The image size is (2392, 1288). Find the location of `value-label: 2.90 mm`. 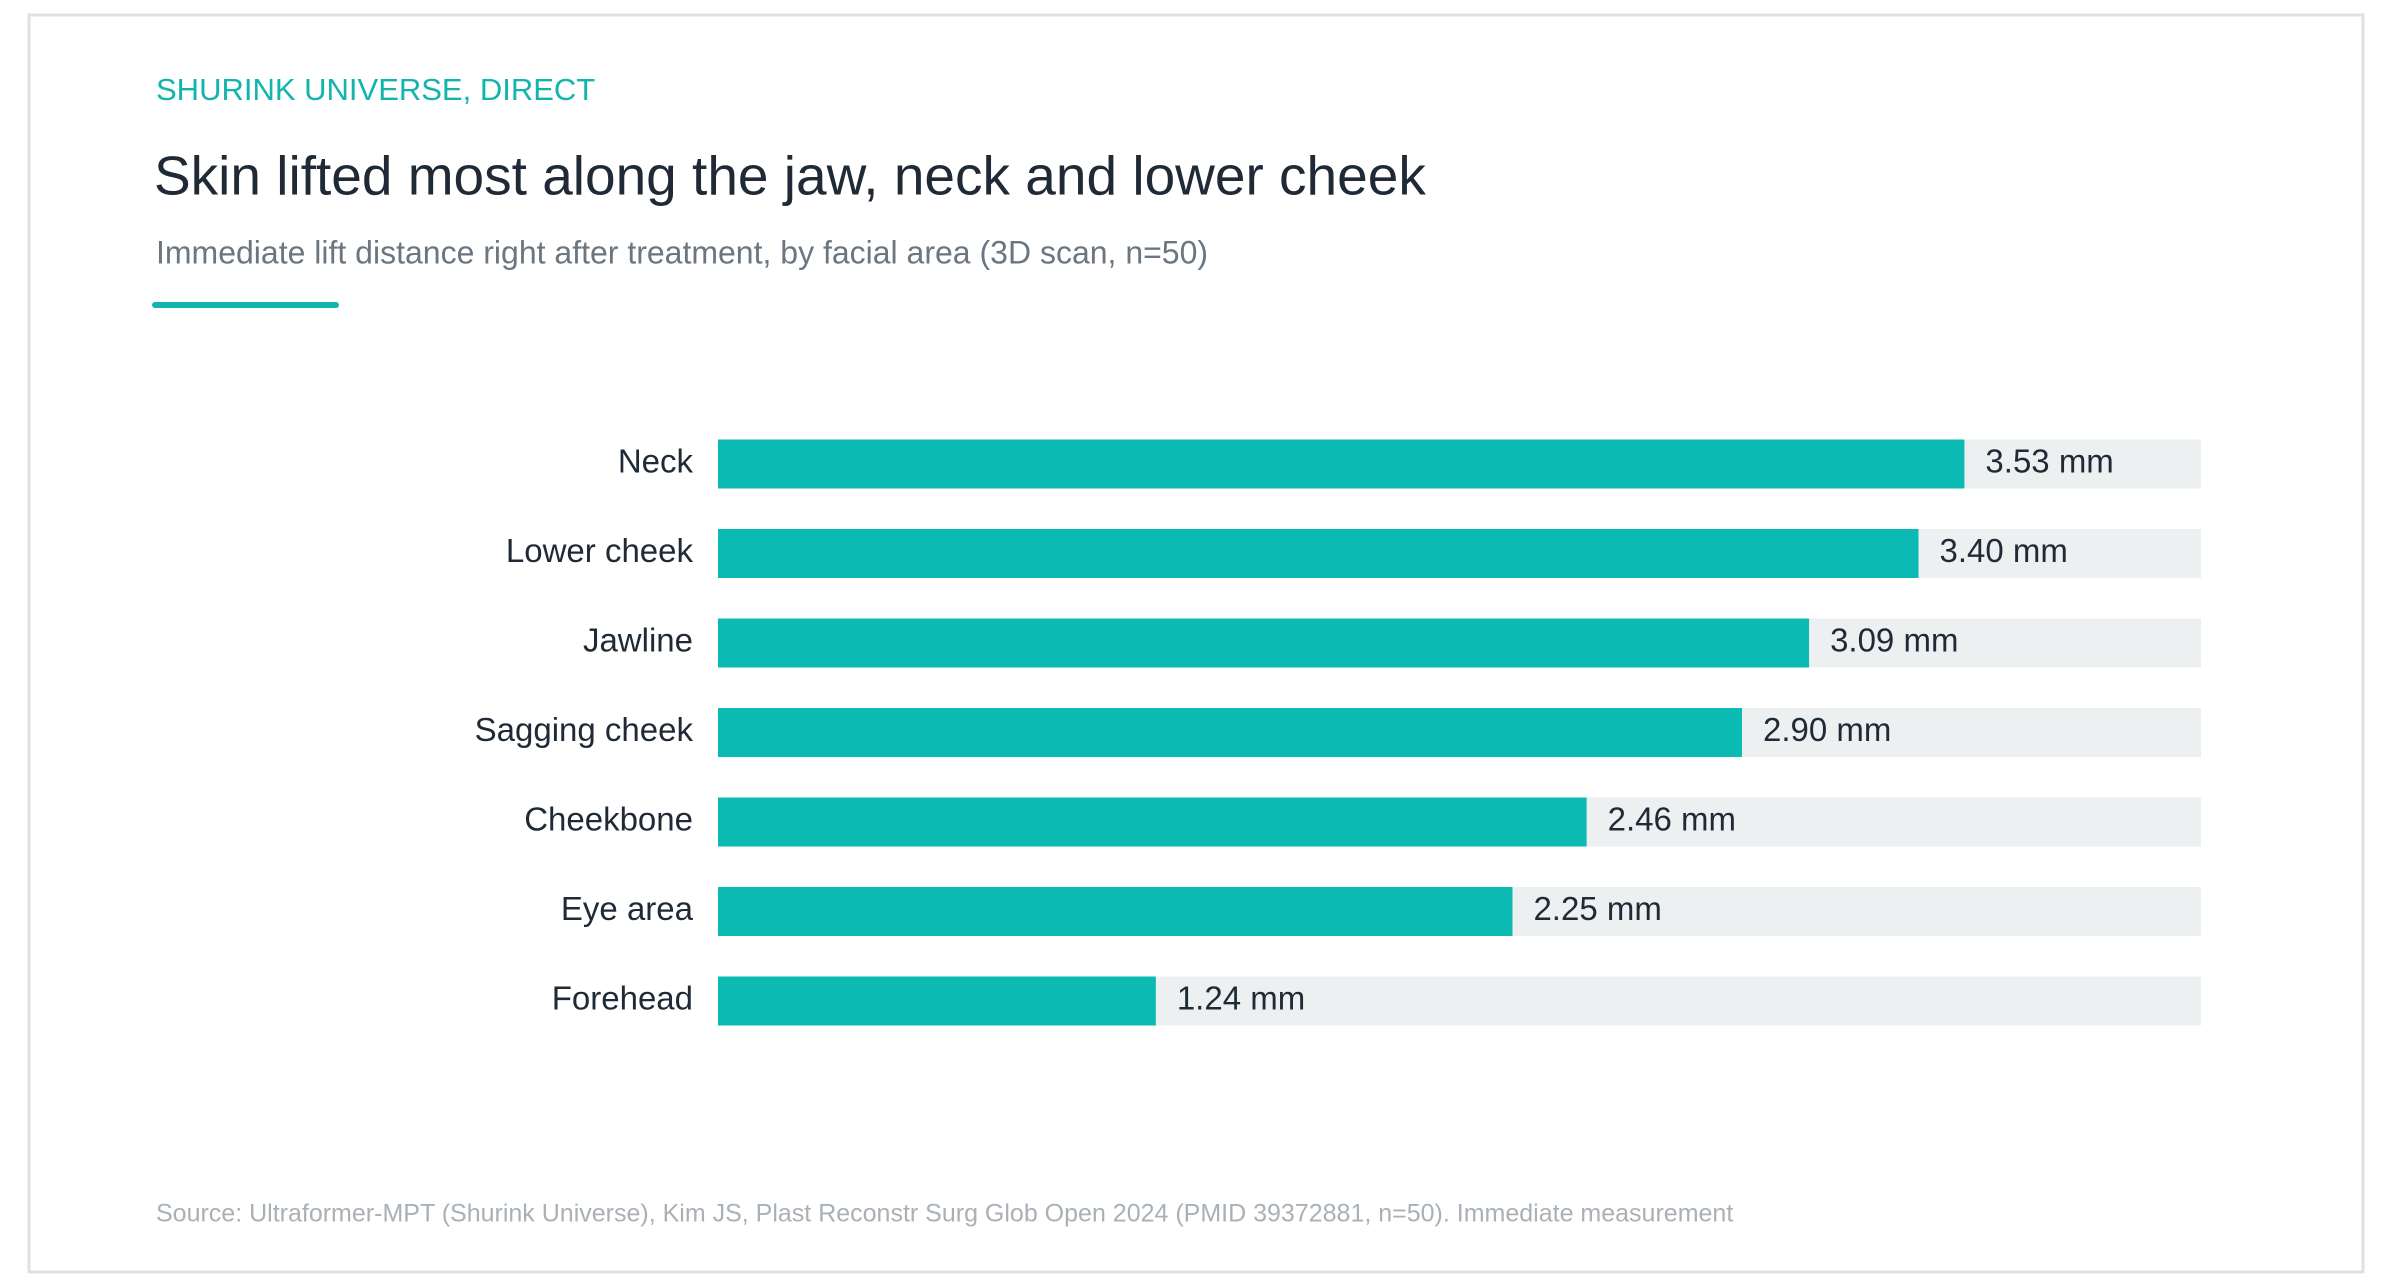

value-label: 2.90 mm is located at coordinates (1827, 729).